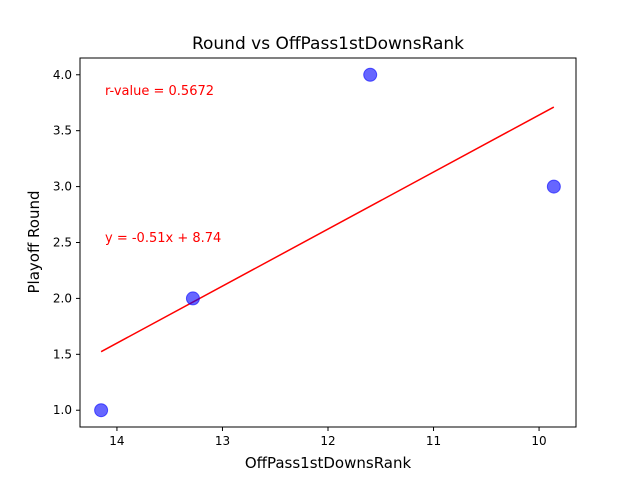  What do you see at coordinates (327, 441) in the screenshot?
I see `x-tick-label: 12` at bounding box center [327, 441].